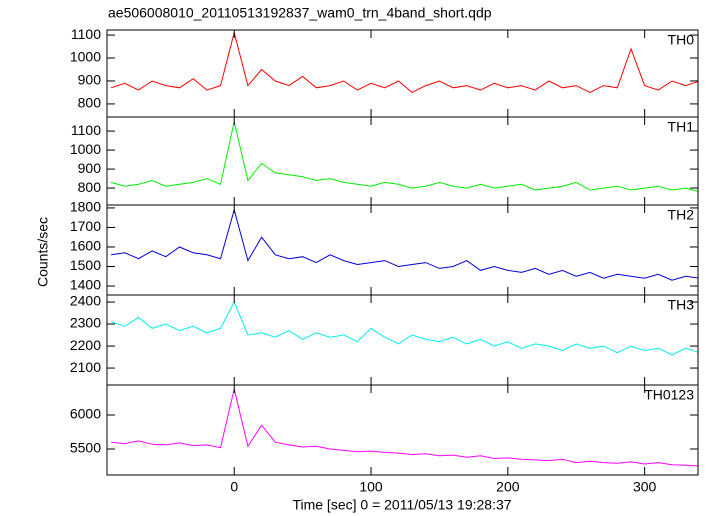  What do you see at coordinates (85, 448) in the screenshot?
I see `y-tick-label: 5500` at bounding box center [85, 448].